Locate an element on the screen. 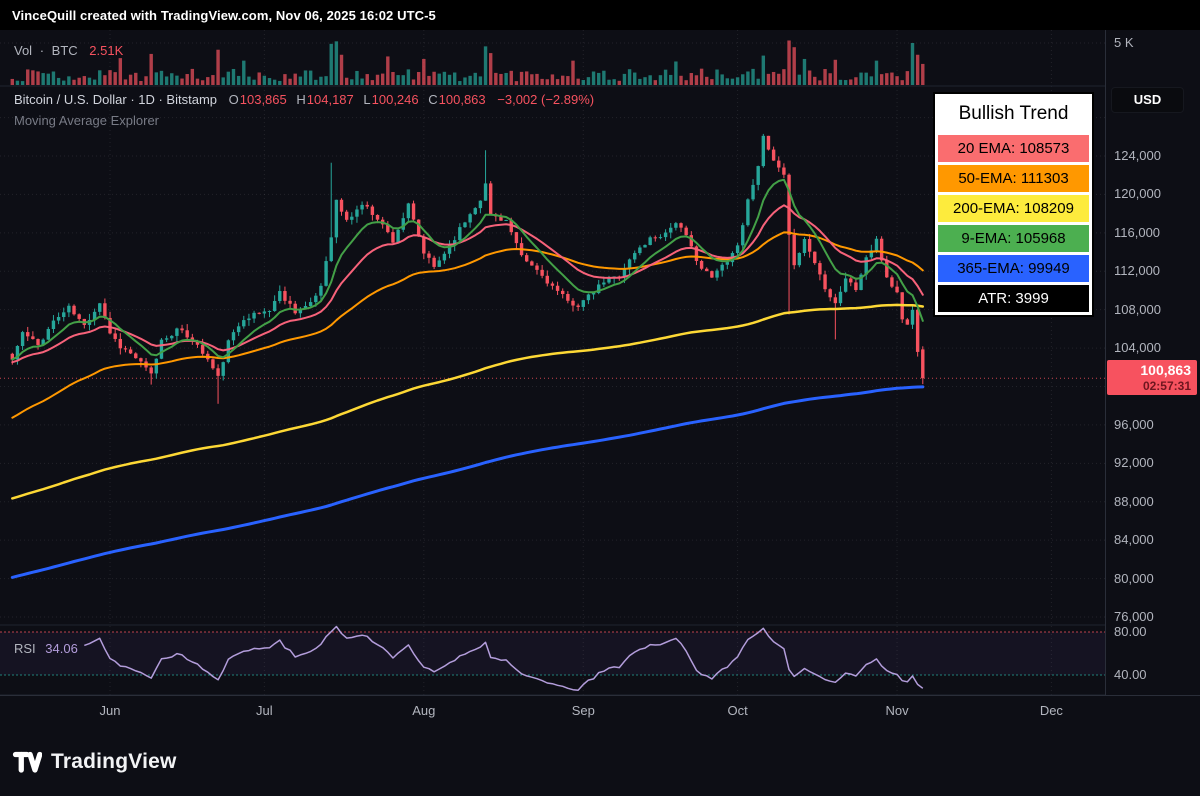  brand-name: TradingView is located at coordinates (114, 761).